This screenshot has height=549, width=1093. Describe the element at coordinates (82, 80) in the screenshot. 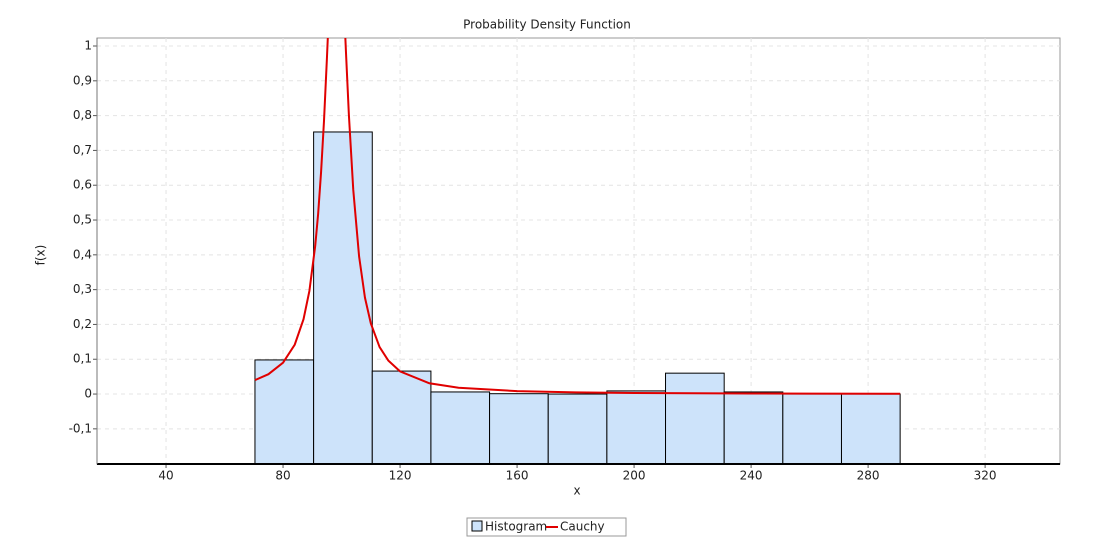

I see `y-tick-label: 0,9` at that location.